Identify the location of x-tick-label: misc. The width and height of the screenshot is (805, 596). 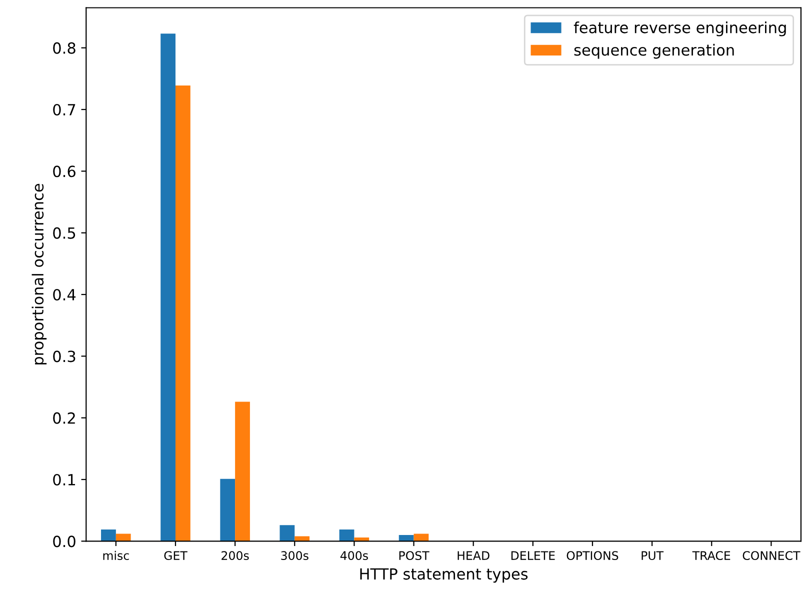
(116, 555).